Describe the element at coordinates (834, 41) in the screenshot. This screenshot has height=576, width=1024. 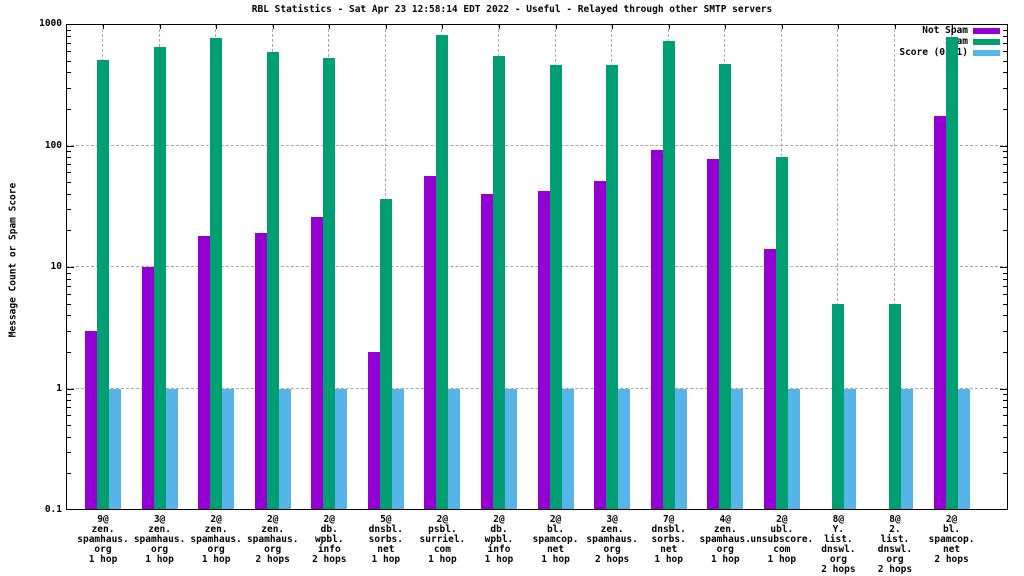
I see `legend-label: Spam` at that location.